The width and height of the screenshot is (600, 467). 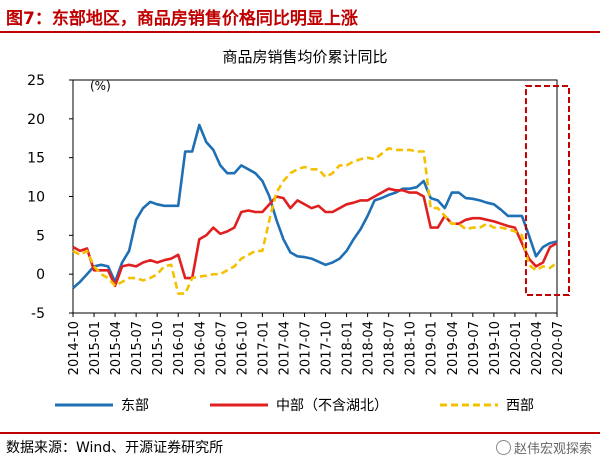 I want to click on x-tick-label: 2019-10, so click(x=495, y=348).